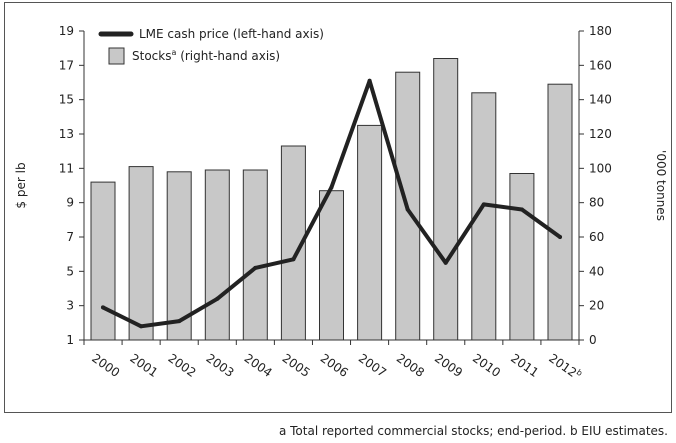 This screenshot has height=443, width=676. Describe the element at coordinates (21, 185) in the screenshot. I see `left-axis-title: $ per lb` at that location.